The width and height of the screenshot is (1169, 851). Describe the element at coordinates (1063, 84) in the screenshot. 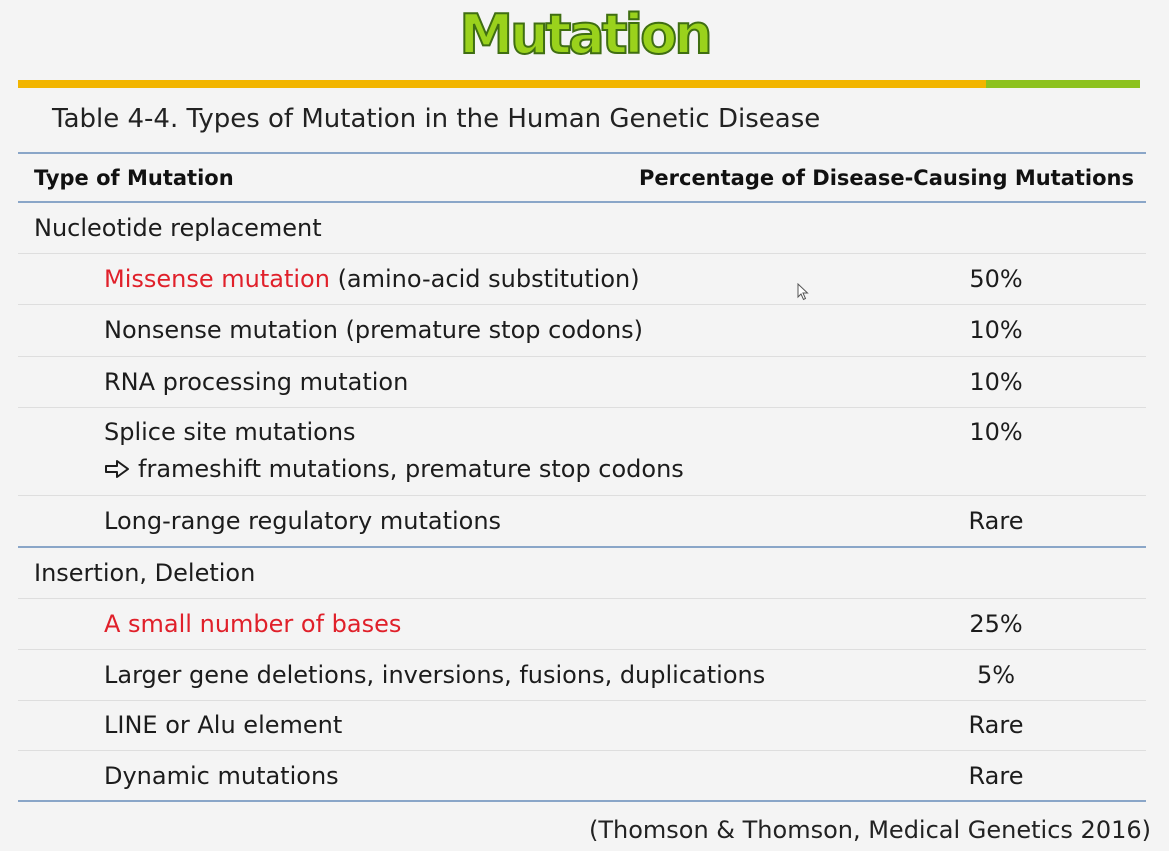

I see `title-underline-green` at that location.